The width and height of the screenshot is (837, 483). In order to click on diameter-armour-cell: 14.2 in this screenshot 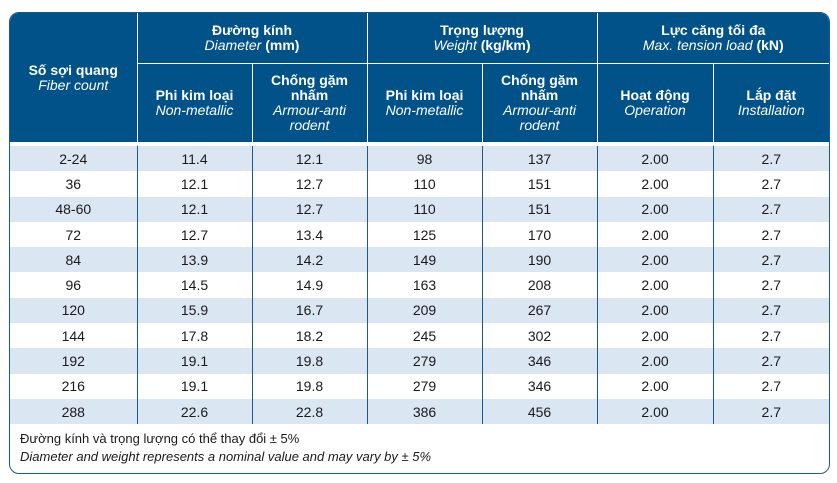, I will do `click(309, 260)`.